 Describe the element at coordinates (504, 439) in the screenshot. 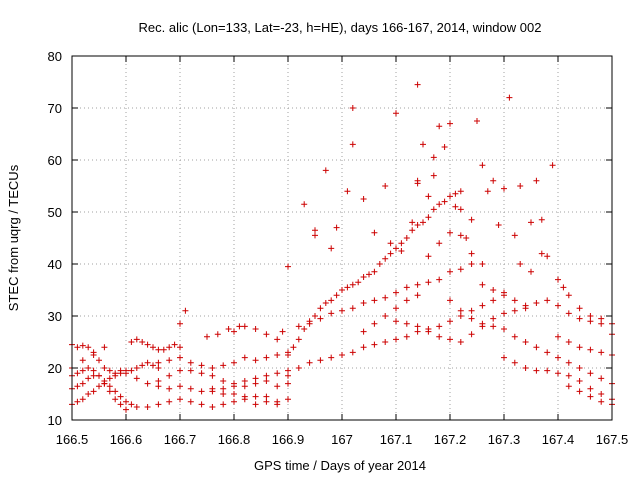

I see `x-tick-label: 167.3` at that location.